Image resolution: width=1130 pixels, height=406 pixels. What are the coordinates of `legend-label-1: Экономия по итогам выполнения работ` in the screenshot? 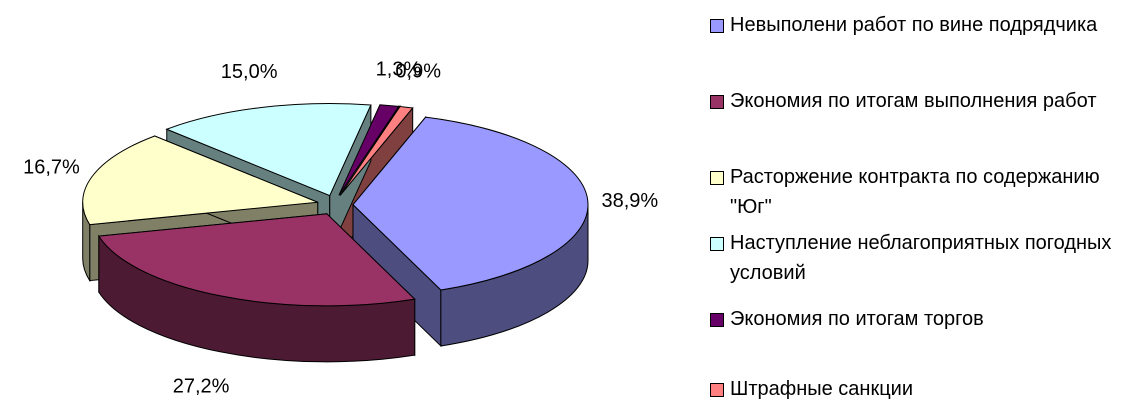 It's located at (913, 101).